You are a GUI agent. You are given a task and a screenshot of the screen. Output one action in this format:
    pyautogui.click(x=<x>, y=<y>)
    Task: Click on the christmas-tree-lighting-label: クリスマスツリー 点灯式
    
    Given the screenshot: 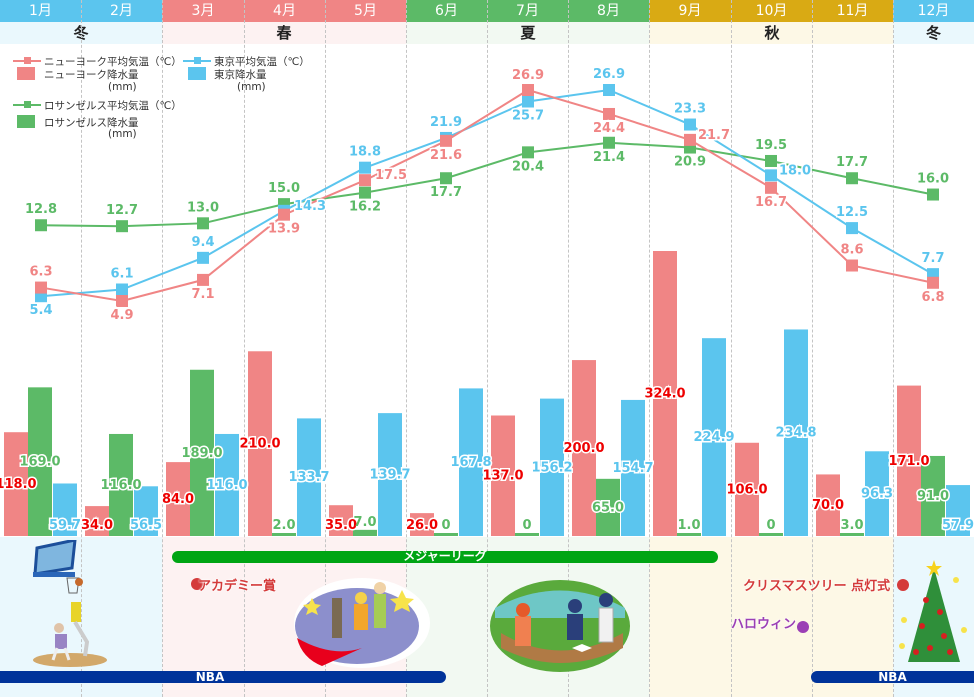 What is the action you would take?
    pyautogui.click(x=817, y=586)
    